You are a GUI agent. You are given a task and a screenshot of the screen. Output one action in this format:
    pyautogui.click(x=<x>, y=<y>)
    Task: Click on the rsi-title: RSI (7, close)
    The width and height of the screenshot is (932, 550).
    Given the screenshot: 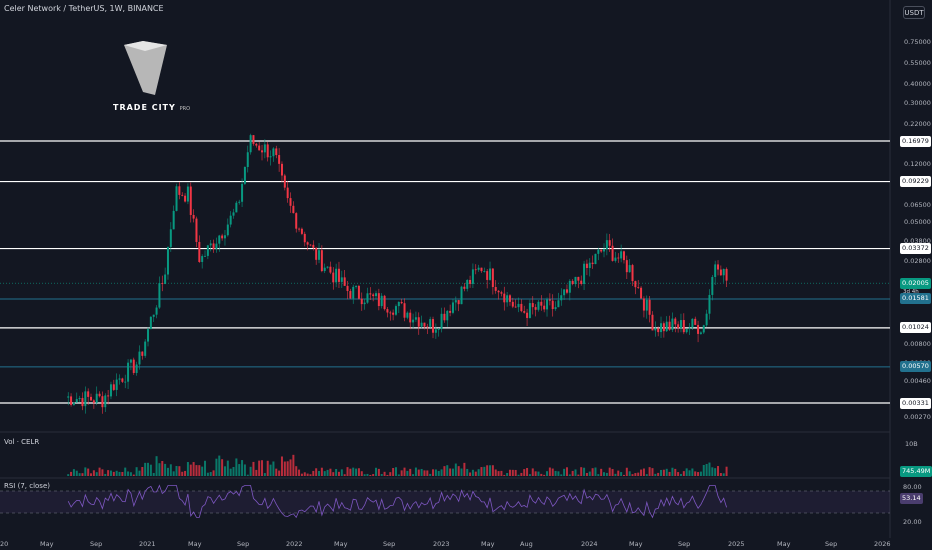 What is the action you would take?
    pyautogui.click(x=27, y=486)
    